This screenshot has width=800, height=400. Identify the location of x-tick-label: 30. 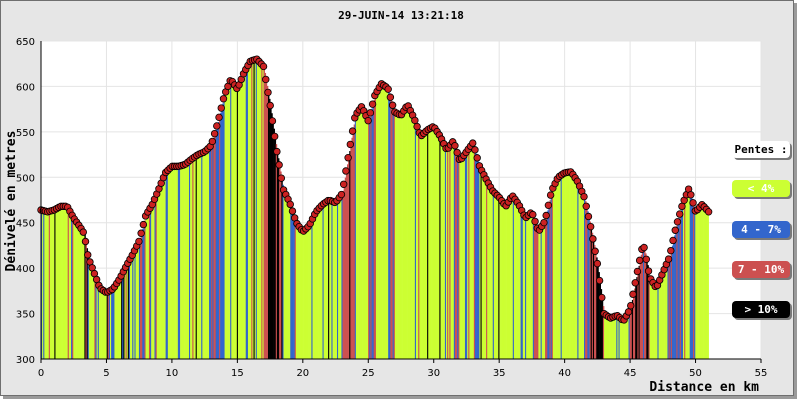
(433, 373).